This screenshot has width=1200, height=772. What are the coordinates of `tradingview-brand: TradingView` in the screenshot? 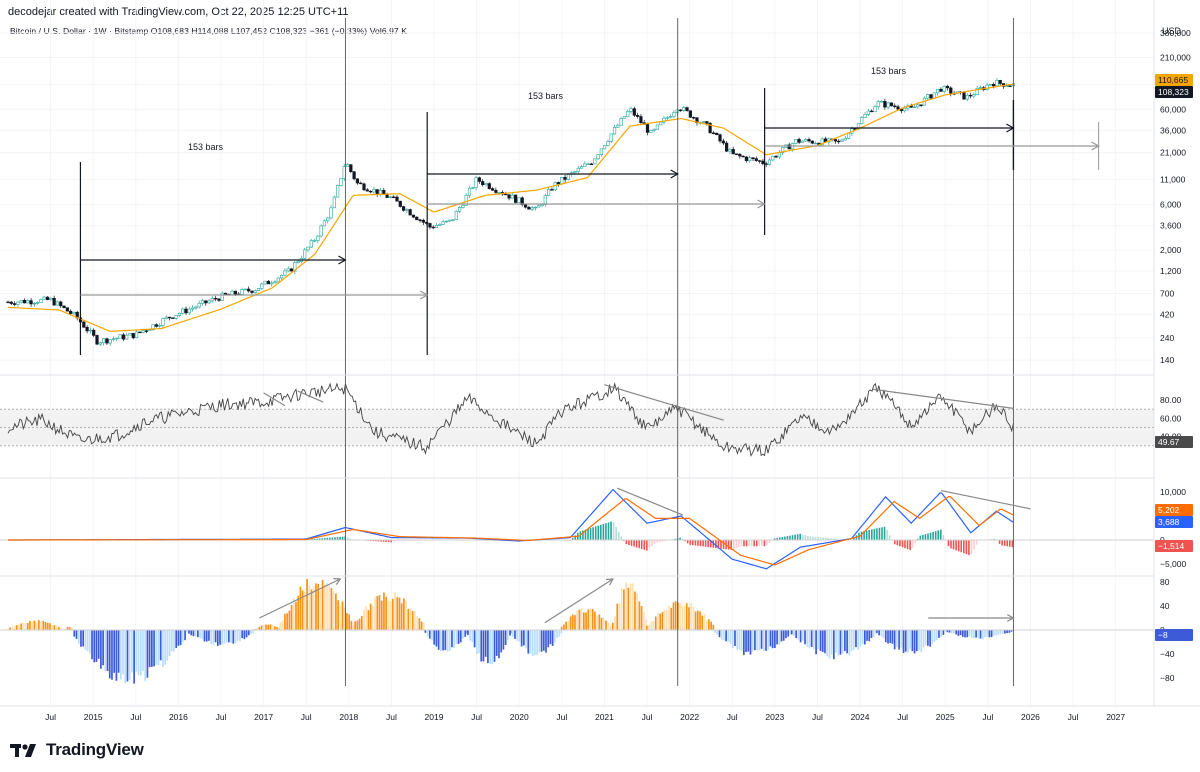 It's located at (77, 750).